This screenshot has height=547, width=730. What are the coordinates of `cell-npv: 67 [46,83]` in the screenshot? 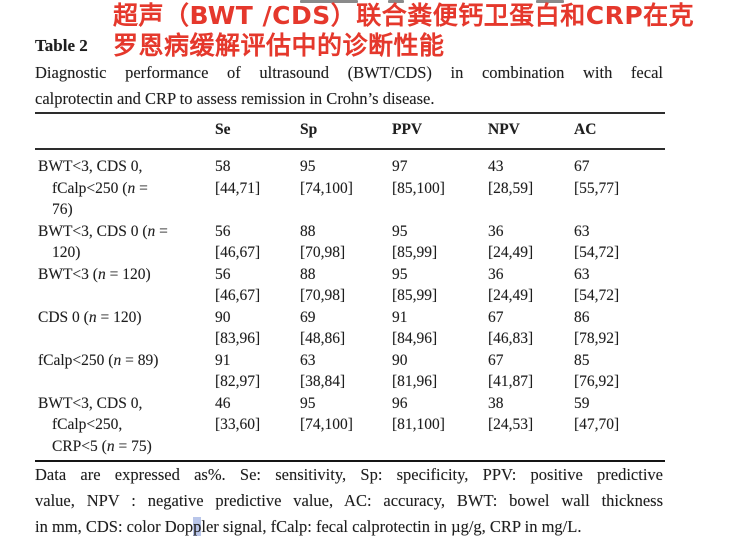 It's located at (511, 328).